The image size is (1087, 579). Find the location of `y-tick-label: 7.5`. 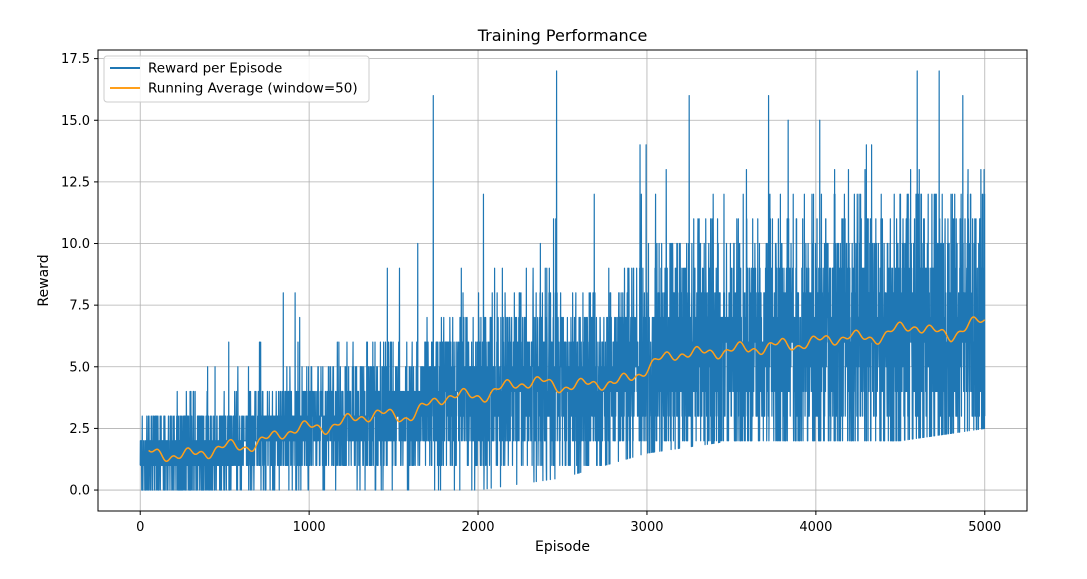

y-tick-label: 7.5 is located at coordinates (79, 306).